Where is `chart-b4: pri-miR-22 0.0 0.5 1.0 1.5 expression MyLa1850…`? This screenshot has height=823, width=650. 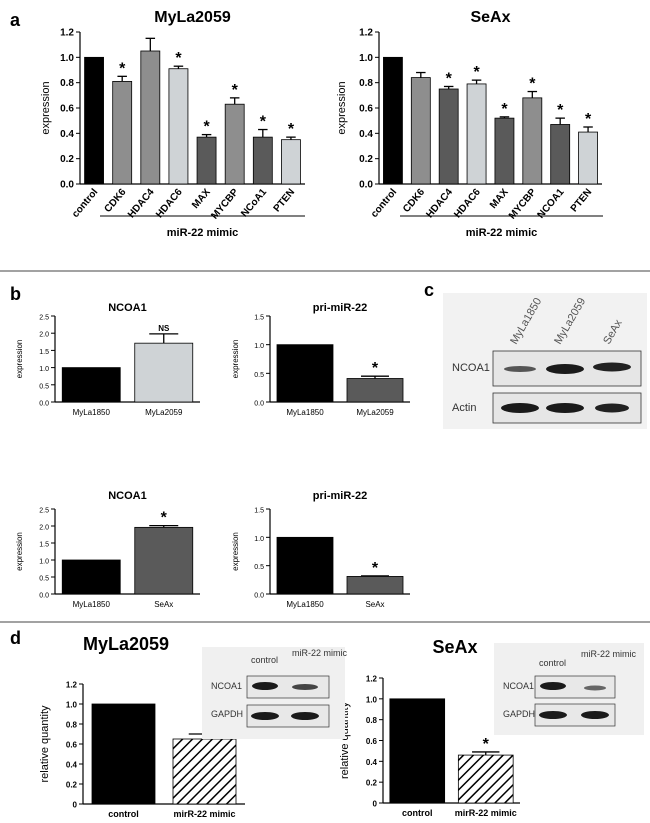 chart-b4: pri-miR-22 0.0 0.5 1.0 1.5 expression MyLa1850… is located at coordinates (320, 549).